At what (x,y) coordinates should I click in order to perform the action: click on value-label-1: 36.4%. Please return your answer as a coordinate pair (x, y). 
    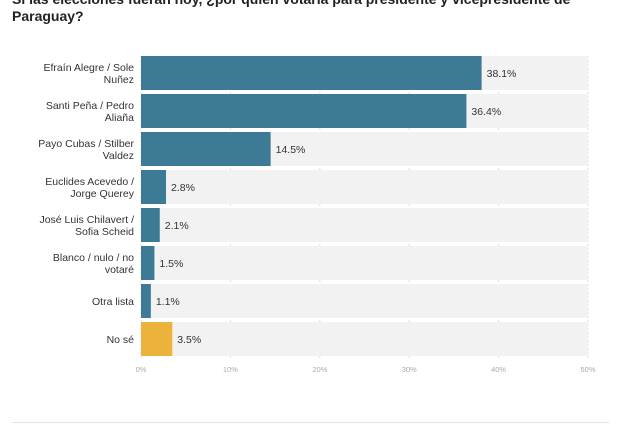
    Looking at the image, I should click on (486, 112).